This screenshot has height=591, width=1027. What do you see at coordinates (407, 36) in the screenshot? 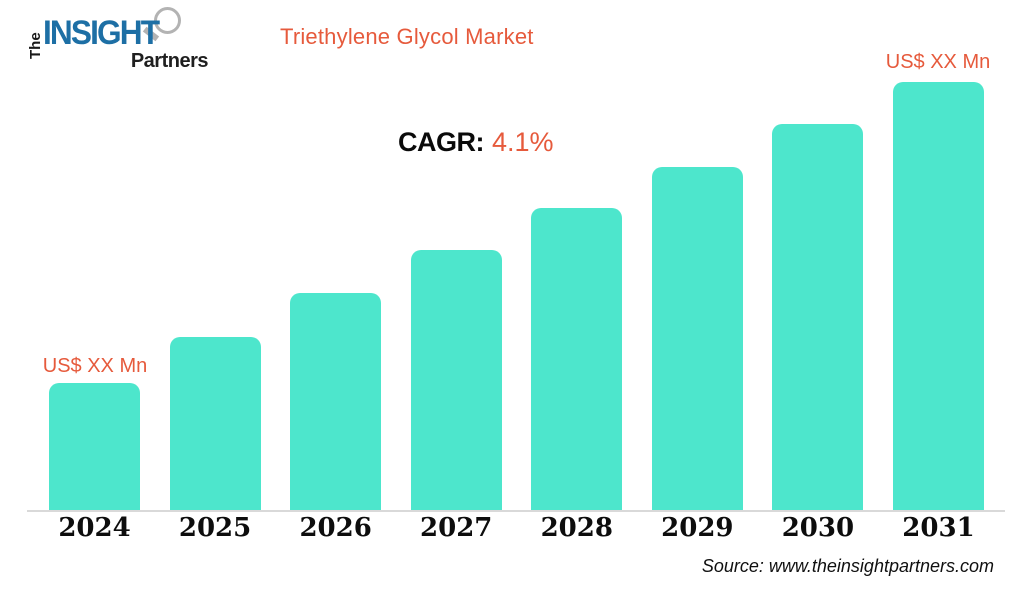
I see `chart-title: Triethylene Glycol Market` at bounding box center [407, 36].